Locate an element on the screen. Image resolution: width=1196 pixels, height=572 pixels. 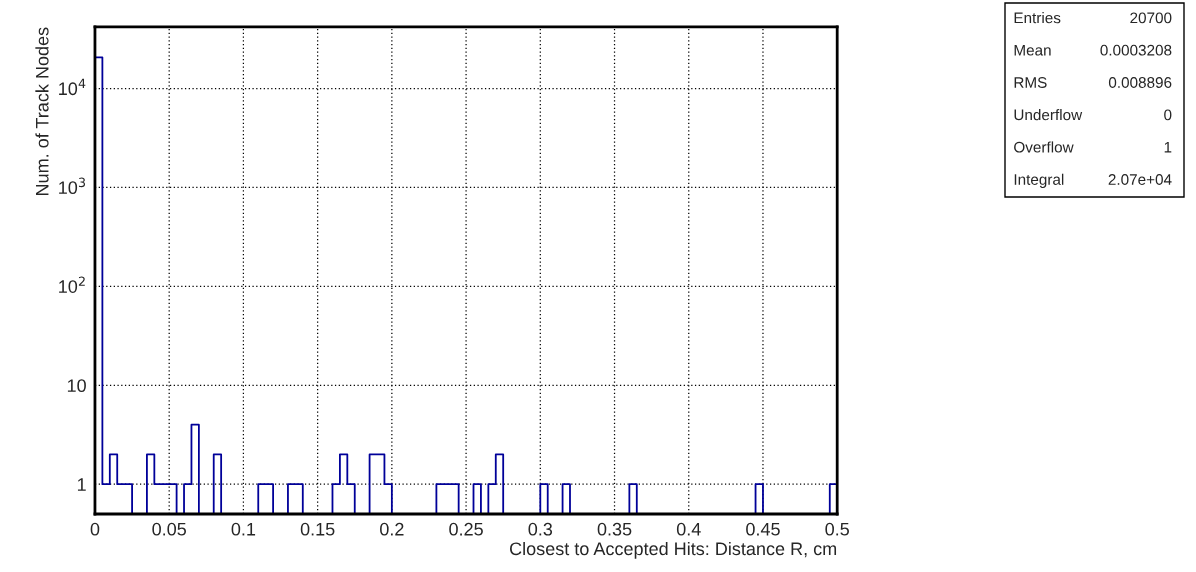
text: Entries is located at coordinates (1037, 18).